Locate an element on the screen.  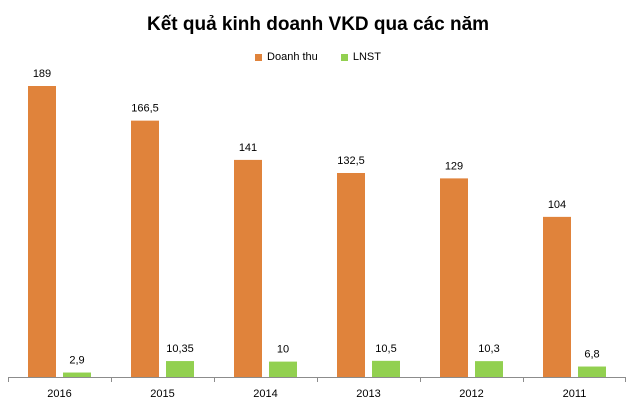
x-tick-label: 2015 is located at coordinates (162, 394).